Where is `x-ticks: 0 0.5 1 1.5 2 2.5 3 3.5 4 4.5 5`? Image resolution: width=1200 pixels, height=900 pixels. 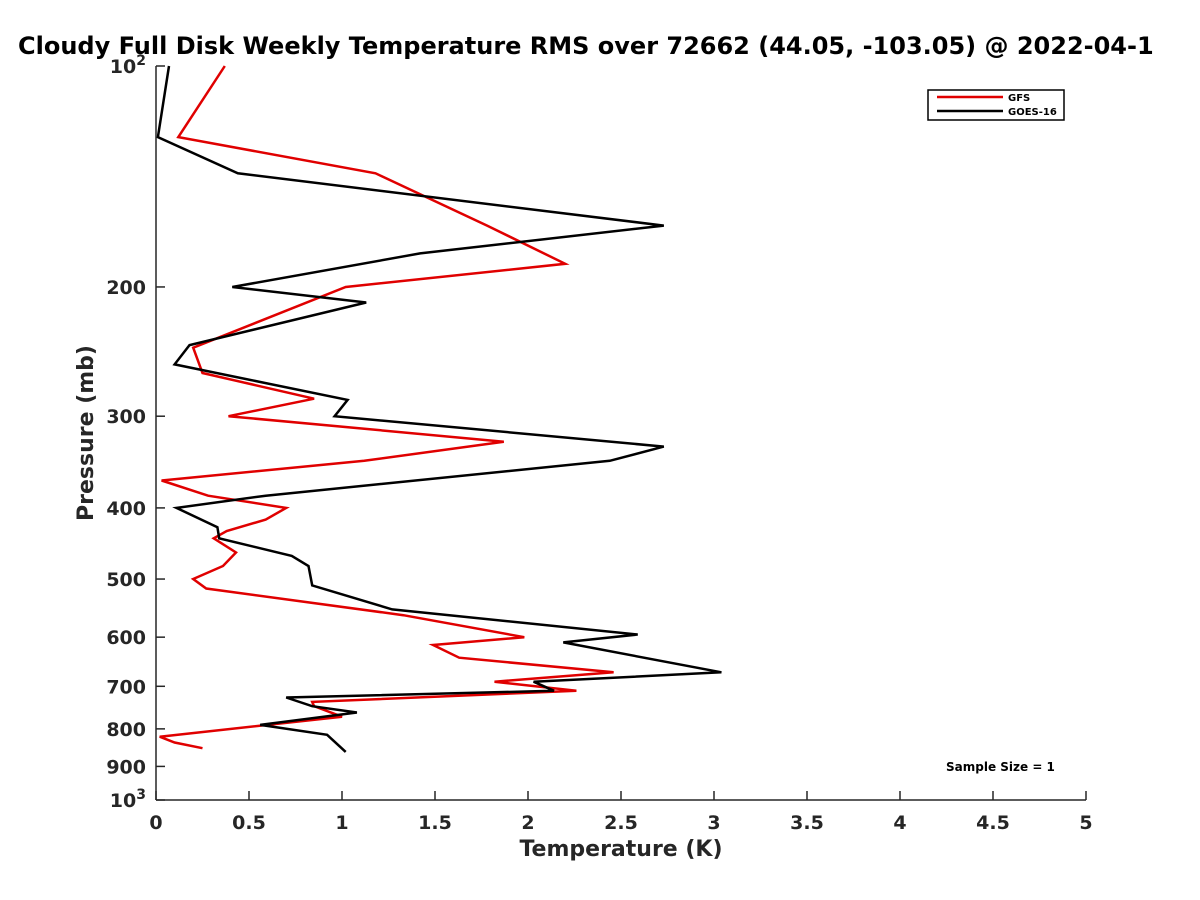 x-ticks: 0 0.5 1 1.5 2 2.5 3 3.5 4 4.5 5 is located at coordinates (621, 812).